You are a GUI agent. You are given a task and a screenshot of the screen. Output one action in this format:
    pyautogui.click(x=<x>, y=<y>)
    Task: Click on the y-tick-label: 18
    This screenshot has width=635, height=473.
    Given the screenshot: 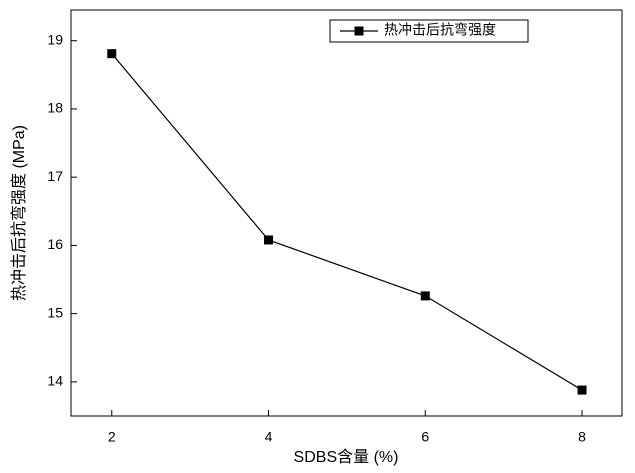 What is the action you would take?
    pyautogui.click(x=55, y=108)
    